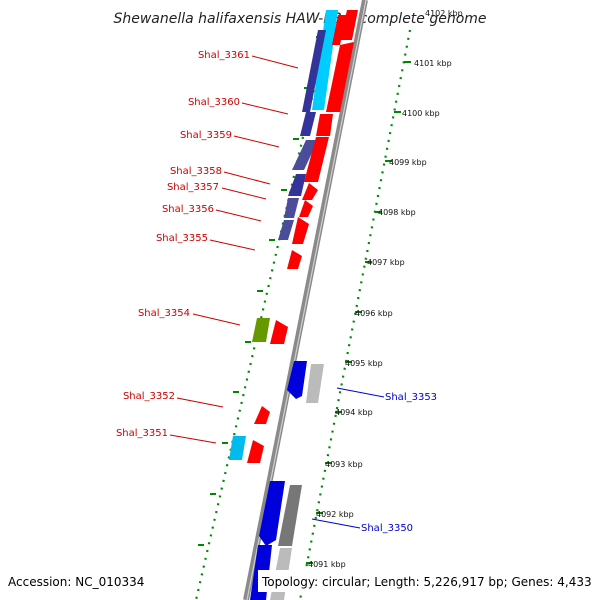 The image size is (600, 600). What do you see at coordinates (149, 396) in the screenshot?
I see `gene-label: Shal_3352` at bounding box center [149, 396].